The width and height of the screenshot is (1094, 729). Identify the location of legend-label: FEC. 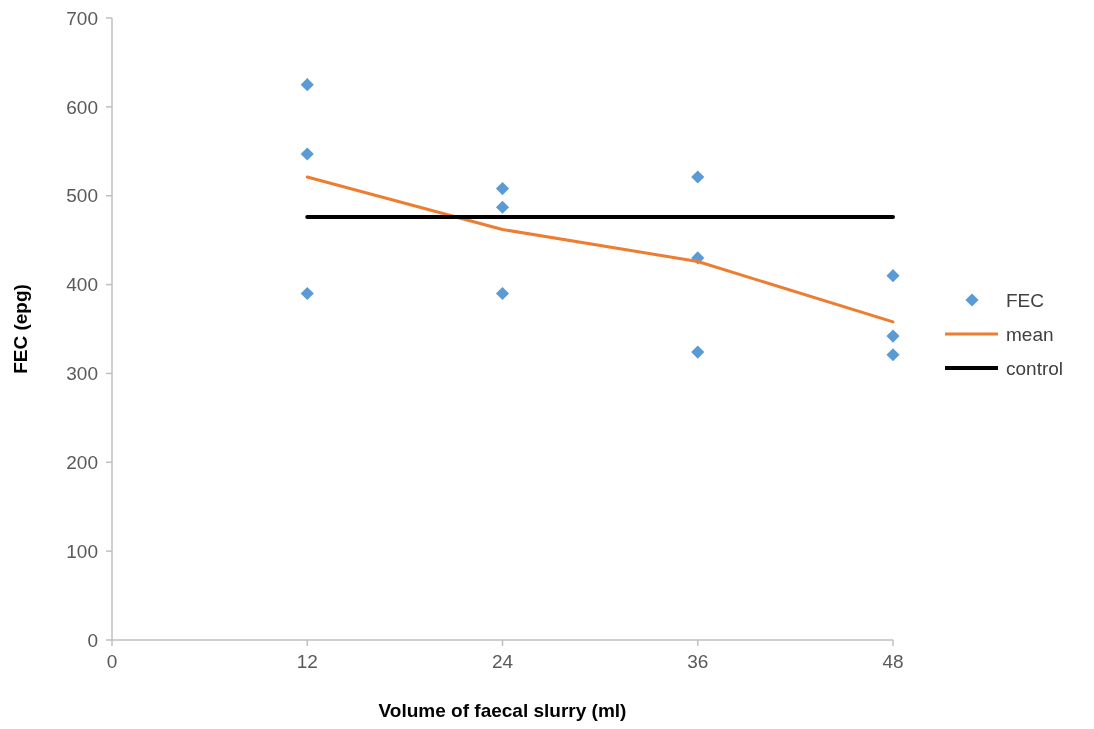
(1025, 300).